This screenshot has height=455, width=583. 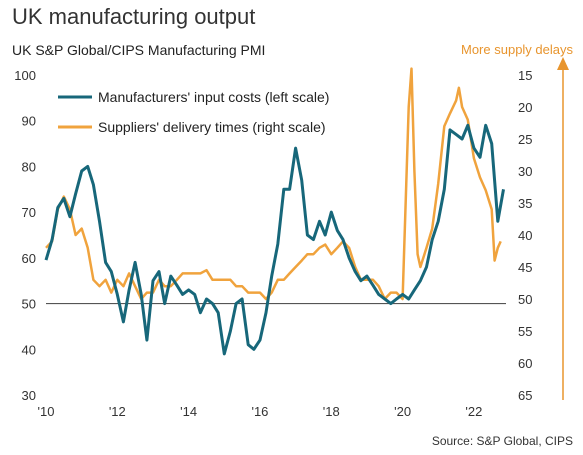 I want to click on right-axis-note: More supply delays, so click(x=517, y=49).